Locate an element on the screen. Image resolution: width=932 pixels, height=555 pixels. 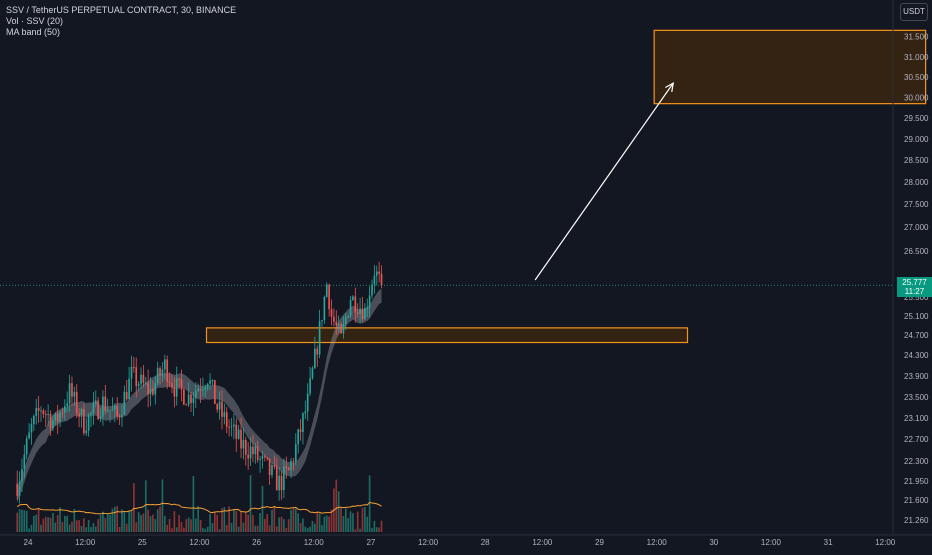
currency-button: USDT is located at coordinates (914, 12).